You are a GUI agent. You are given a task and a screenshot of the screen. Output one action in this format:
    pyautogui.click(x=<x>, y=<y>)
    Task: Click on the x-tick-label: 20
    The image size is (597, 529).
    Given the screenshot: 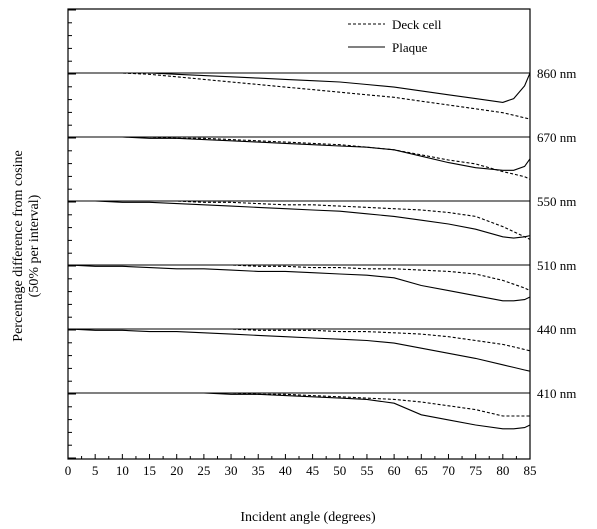 What is the action you would take?
    pyautogui.click(x=176, y=470)
    